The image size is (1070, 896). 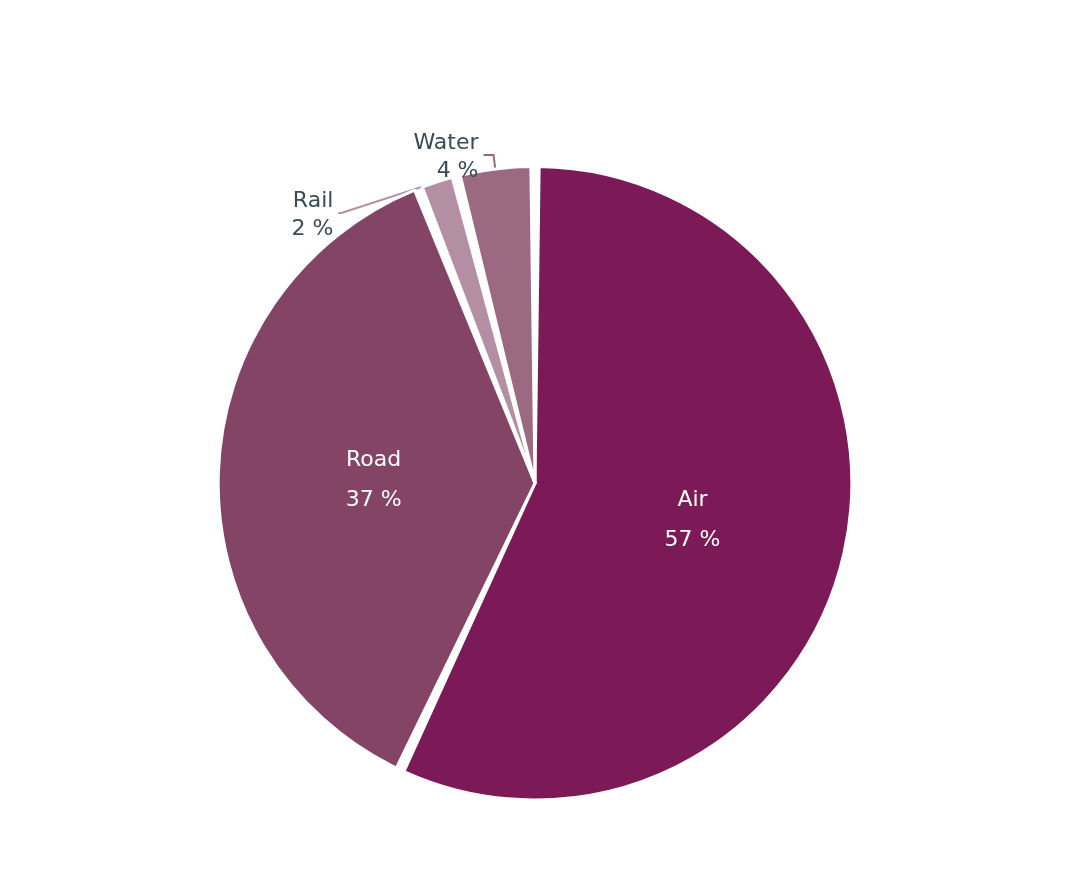 What do you see at coordinates (374, 458) in the screenshot?
I see `slice-label: Road` at bounding box center [374, 458].